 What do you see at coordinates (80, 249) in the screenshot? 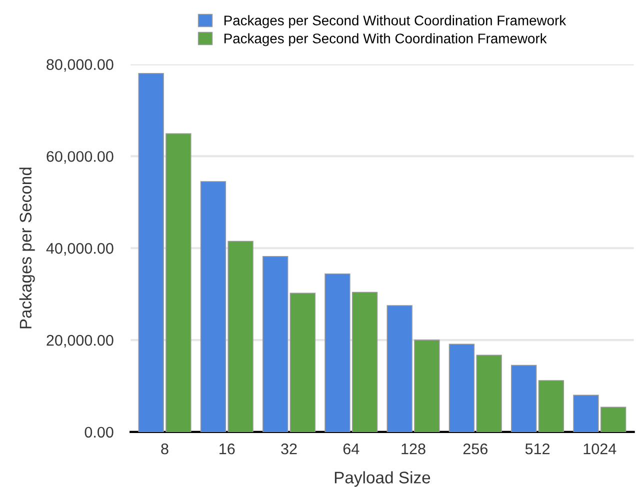
I see `y-tick-label: 40,000.00` at bounding box center [80, 249].